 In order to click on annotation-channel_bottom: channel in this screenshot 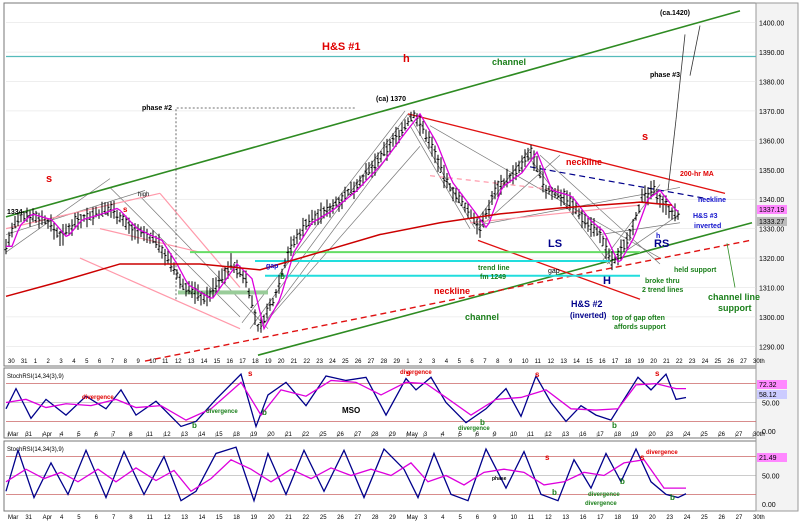, I will do `click(482, 317)`.